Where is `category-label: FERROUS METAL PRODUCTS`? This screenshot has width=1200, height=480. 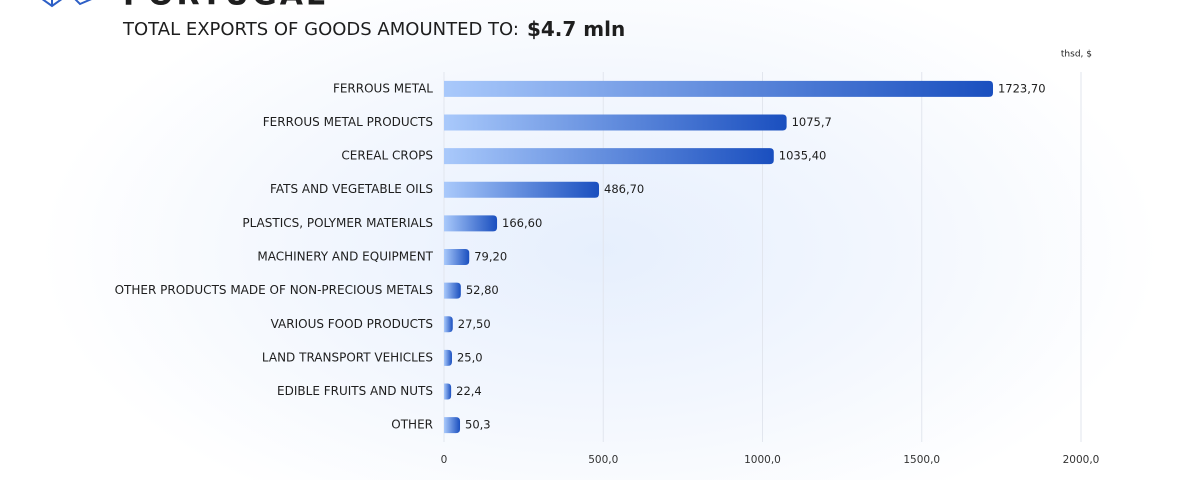 category-label: FERROUS METAL PRODUCTS is located at coordinates (348, 122).